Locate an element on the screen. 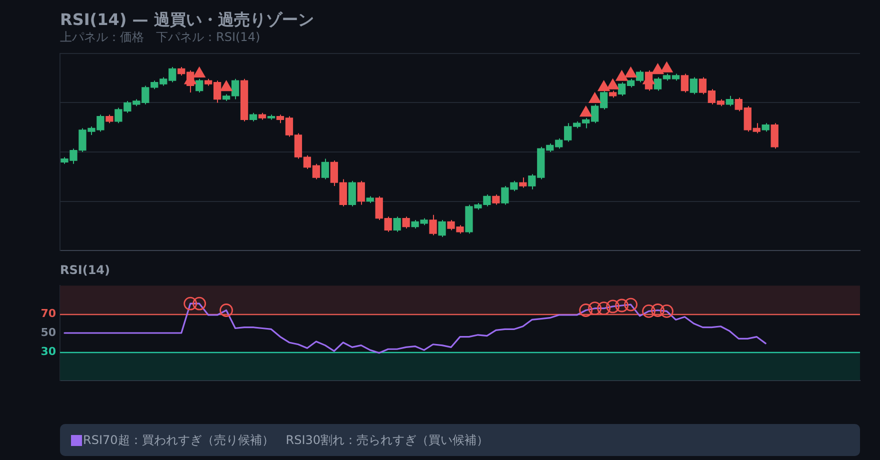  y-tick-label: 70 is located at coordinates (48, 313).